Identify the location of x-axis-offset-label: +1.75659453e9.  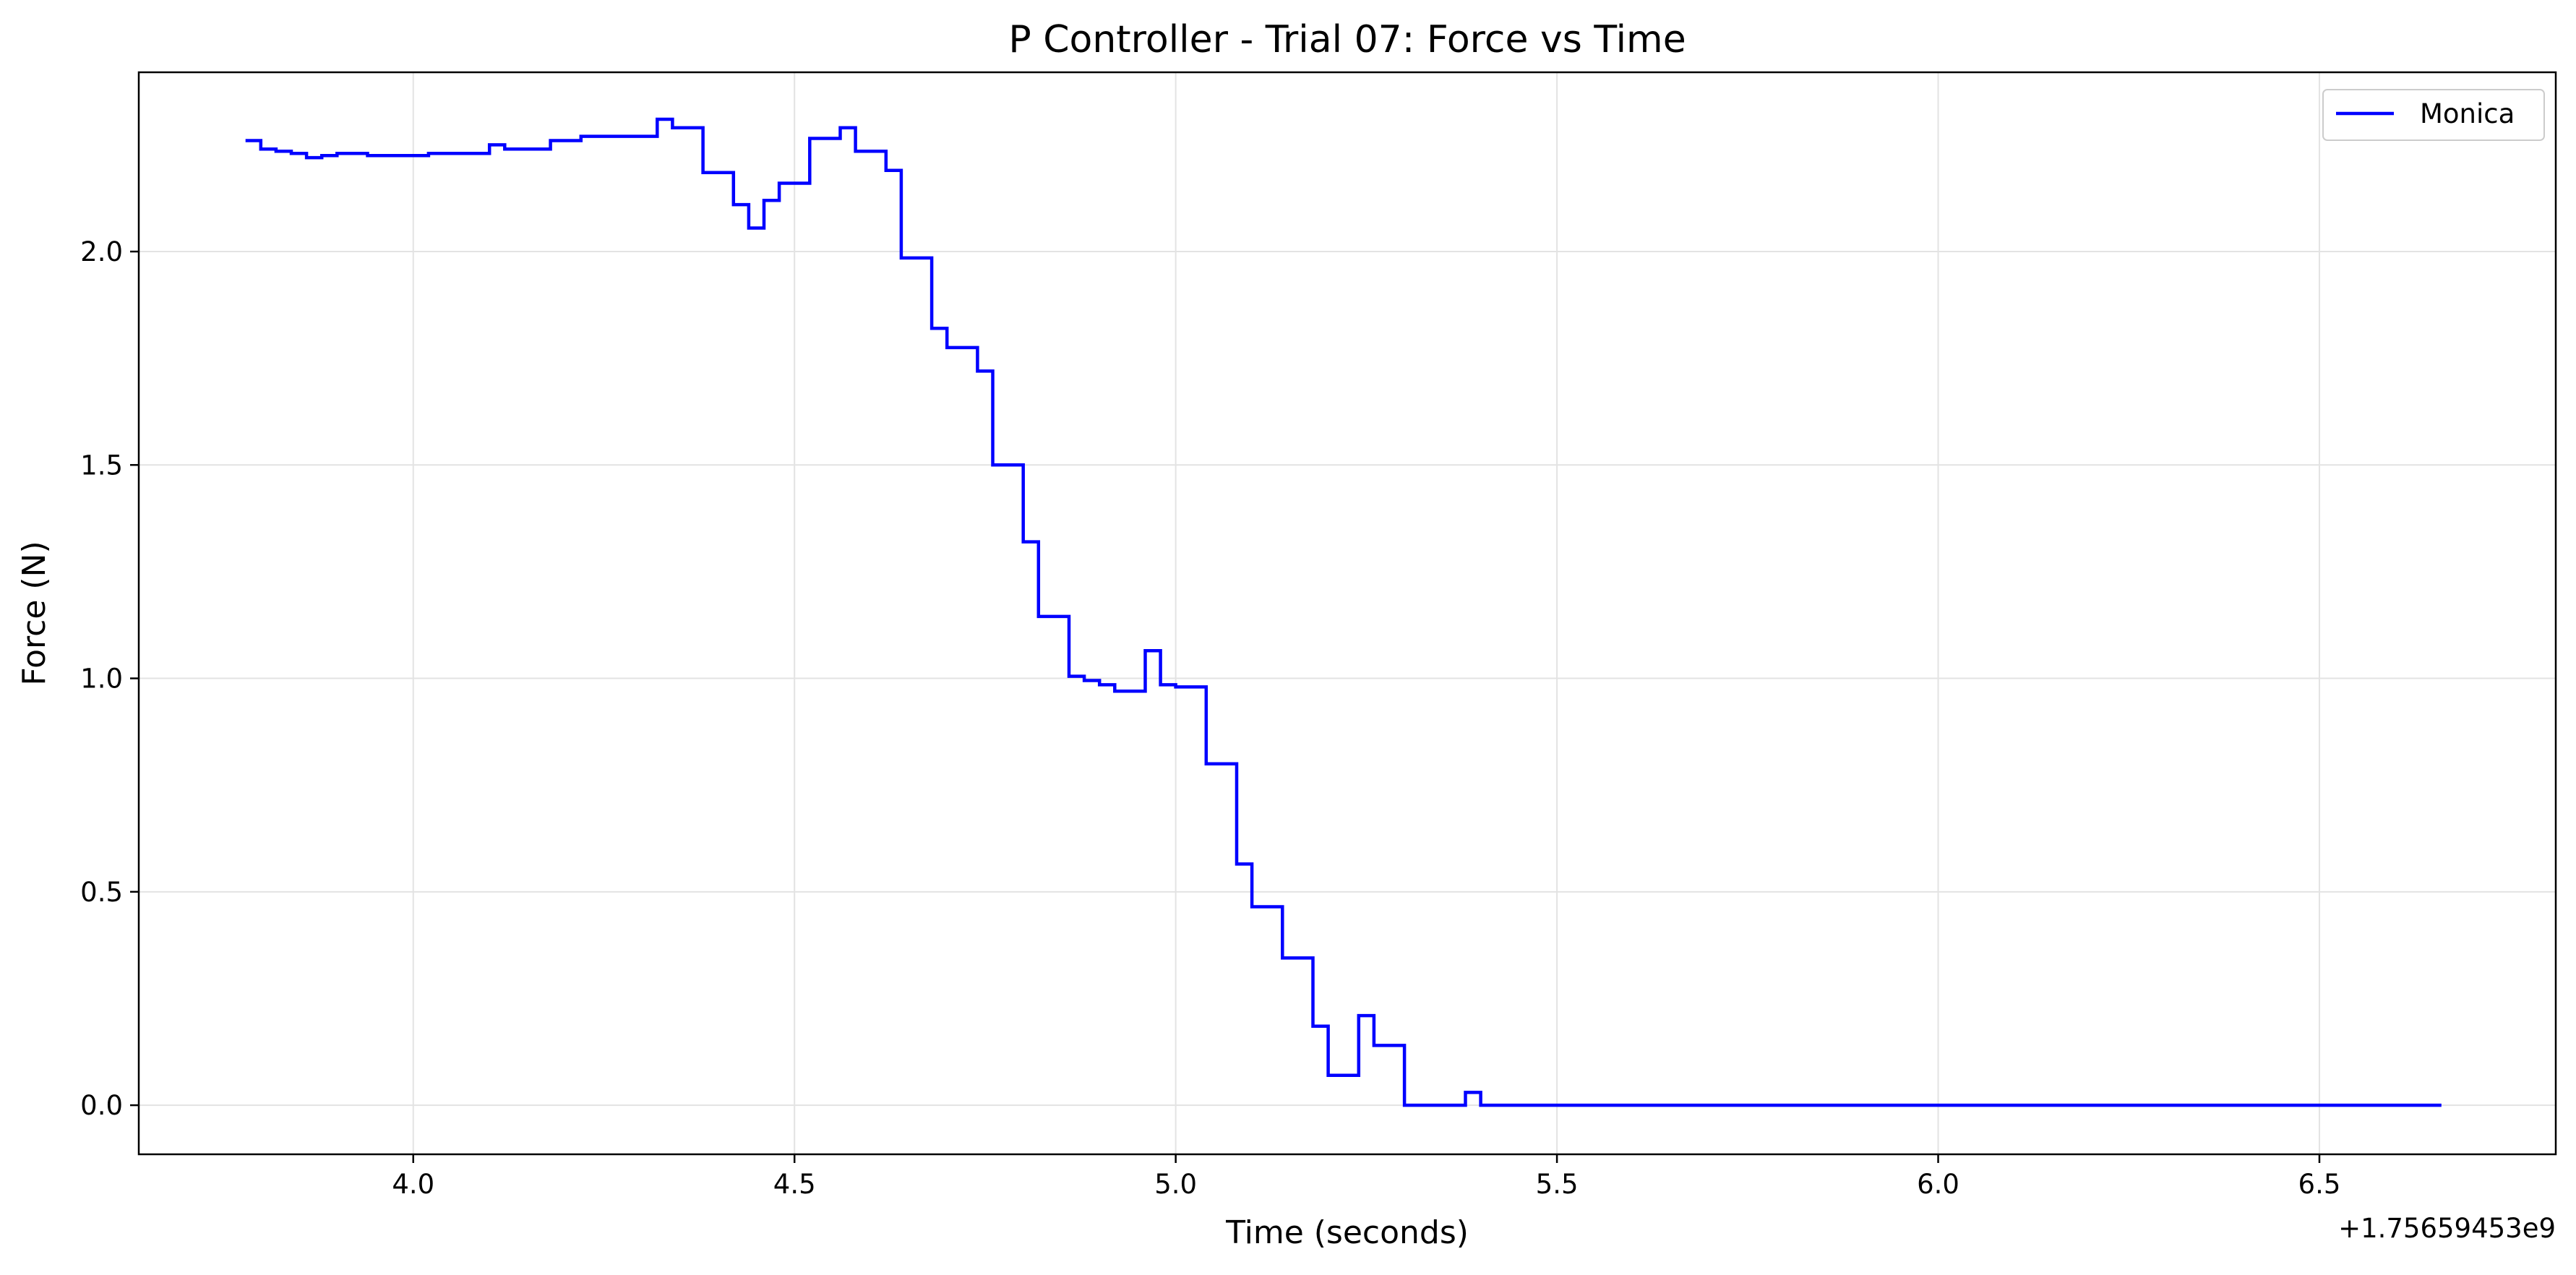
(2447, 1228).